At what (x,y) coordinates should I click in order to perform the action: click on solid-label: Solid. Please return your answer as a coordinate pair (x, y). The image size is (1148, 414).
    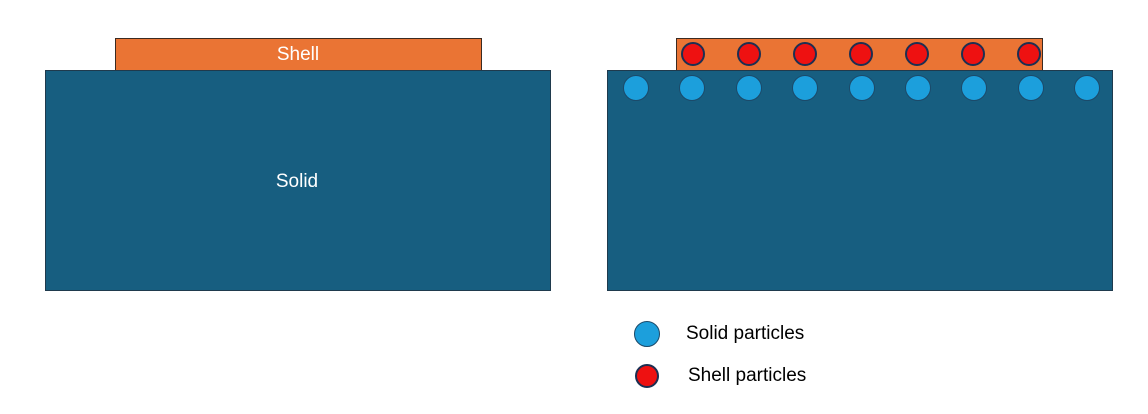
    Looking at the image, I should click on (297, 181).